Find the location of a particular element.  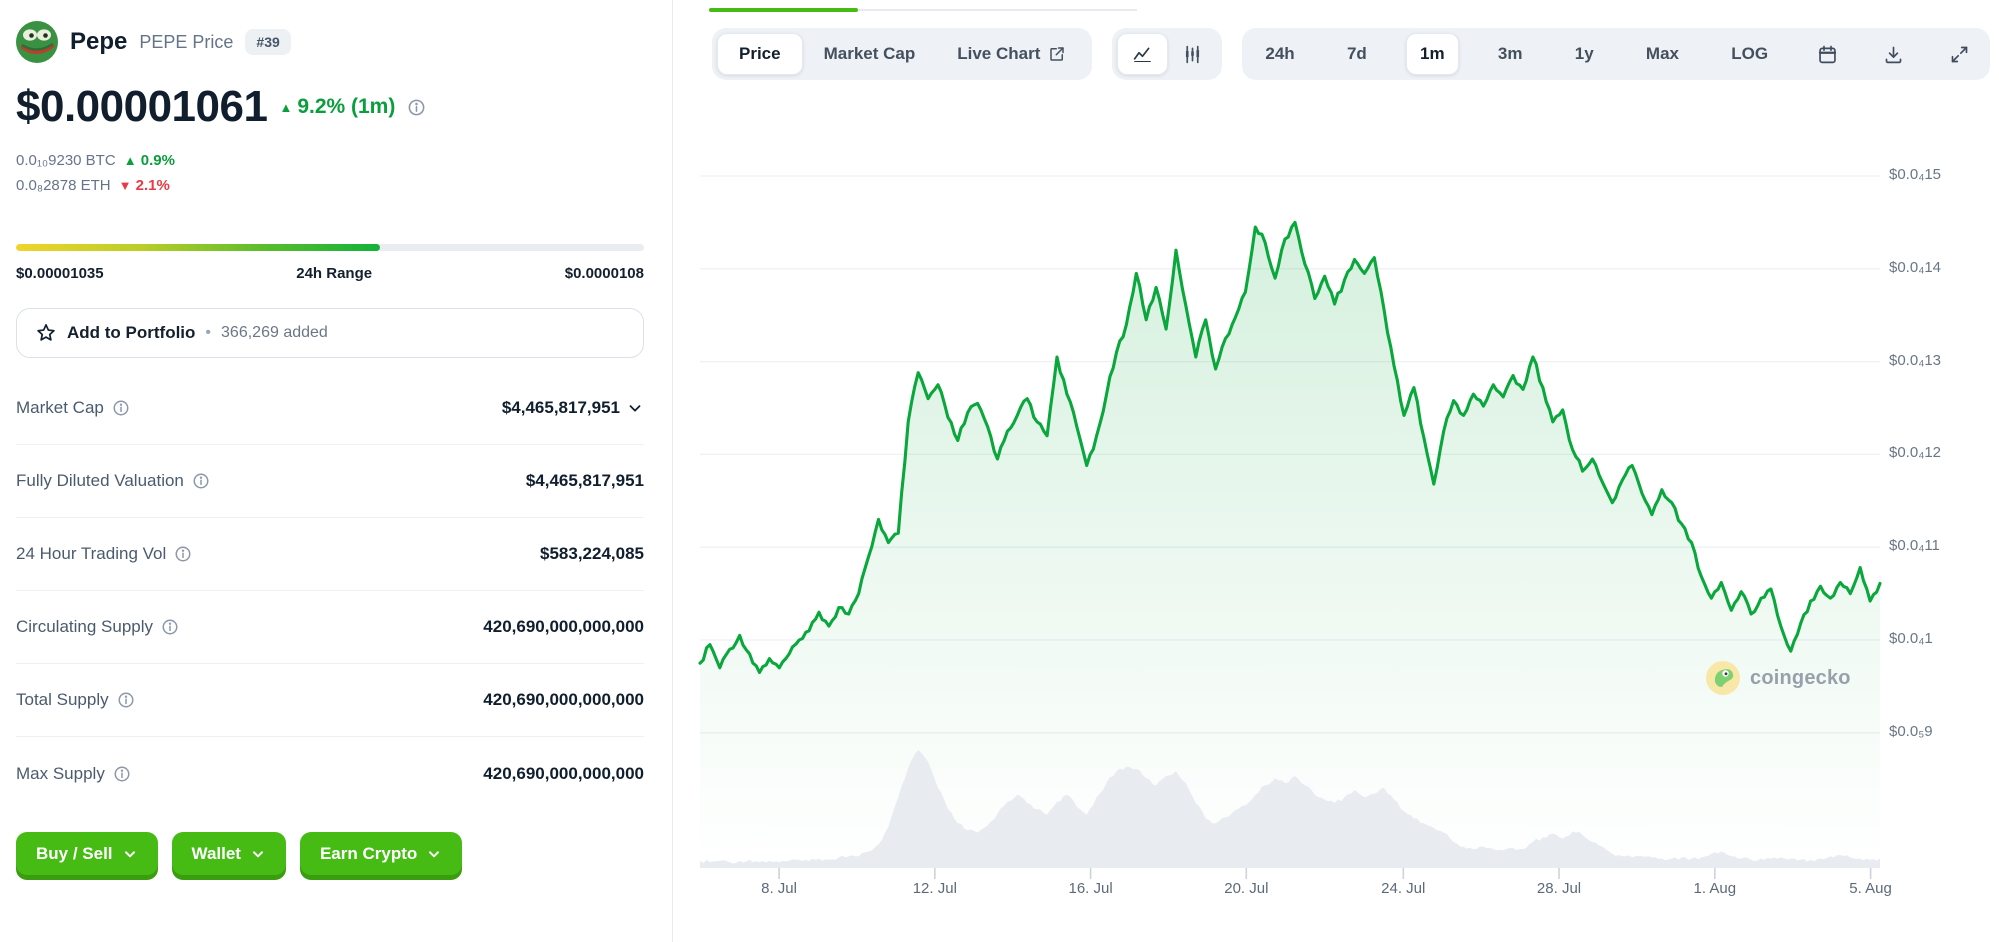

eth-value: 0.0₈2878 ETH is located at coordinates (63, 185).